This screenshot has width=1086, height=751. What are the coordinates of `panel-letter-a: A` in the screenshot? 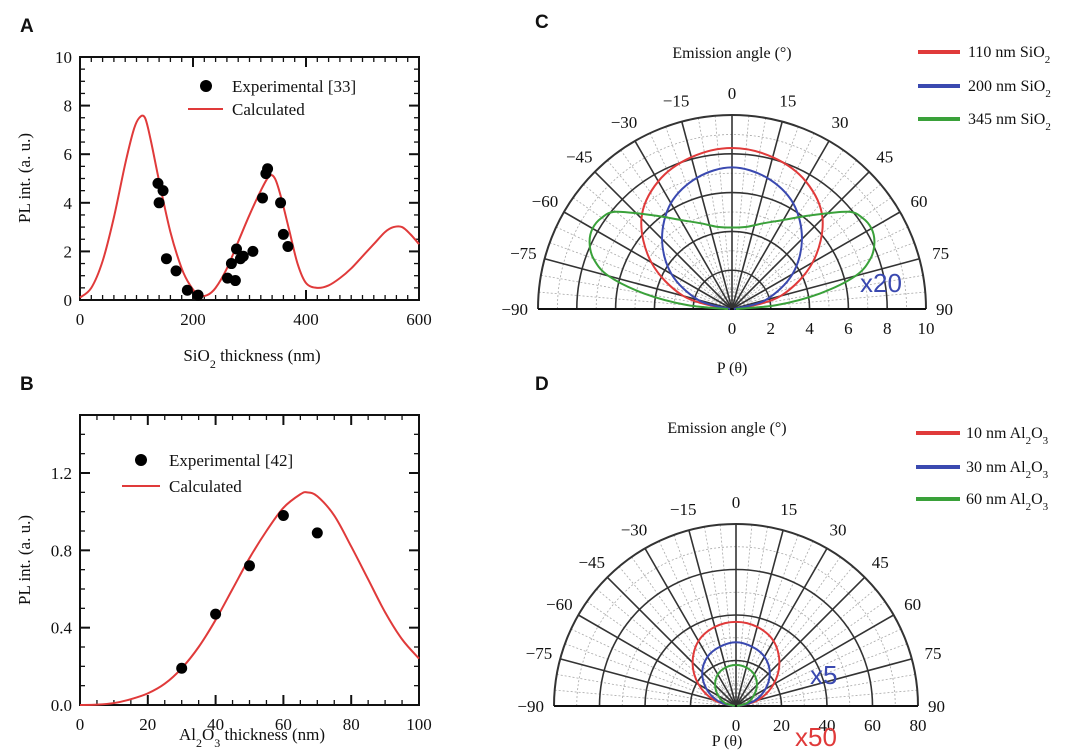 It's located at (27, 26).